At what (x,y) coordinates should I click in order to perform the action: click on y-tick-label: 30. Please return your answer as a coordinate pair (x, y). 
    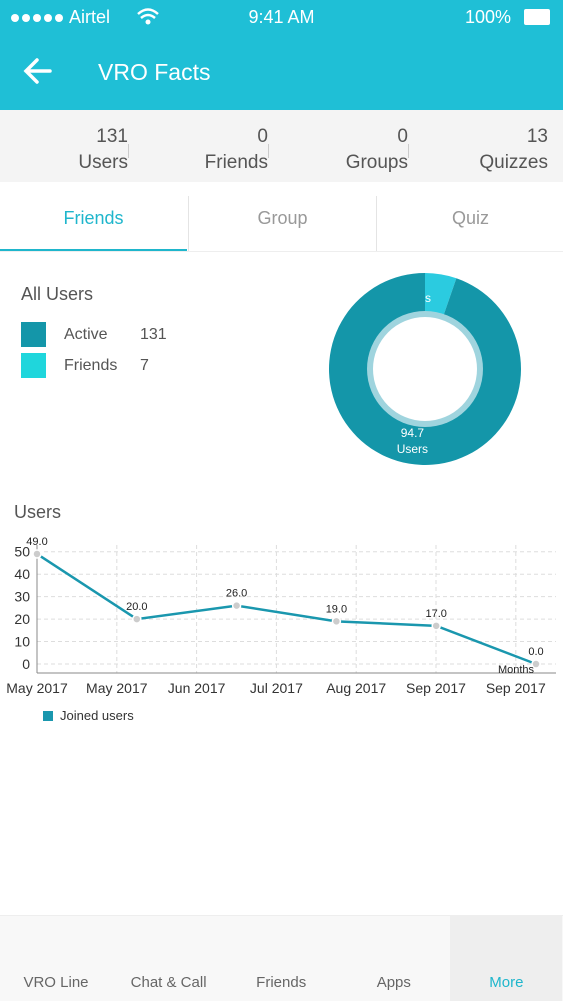
    Looking at the image, I should click on (22, 597).